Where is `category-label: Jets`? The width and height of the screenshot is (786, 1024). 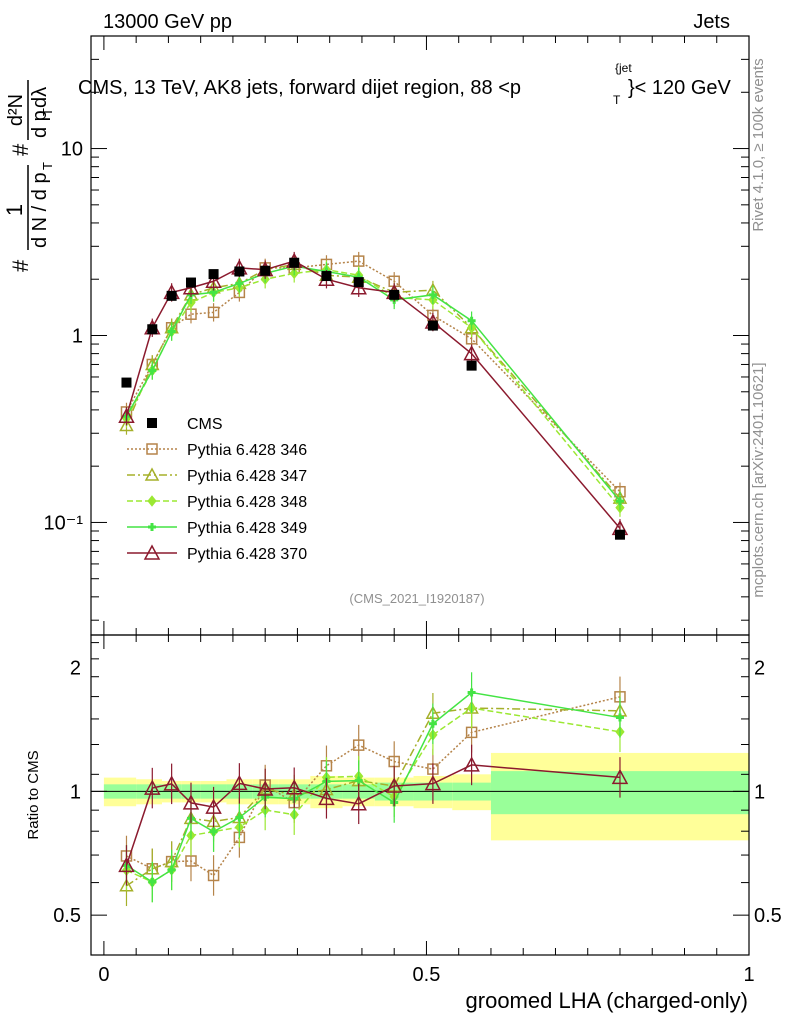
category-label: Jets is located at coordinates (711, 22).